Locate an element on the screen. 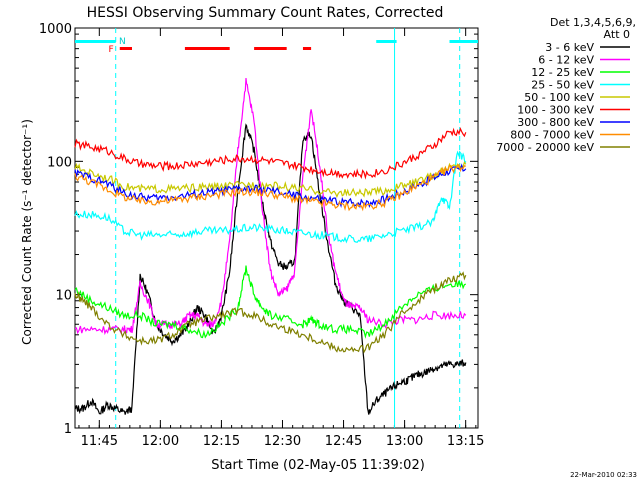 The image size is (640, 480). legend-label: 800 - 7000 keV is located at coordinates (552, 135).